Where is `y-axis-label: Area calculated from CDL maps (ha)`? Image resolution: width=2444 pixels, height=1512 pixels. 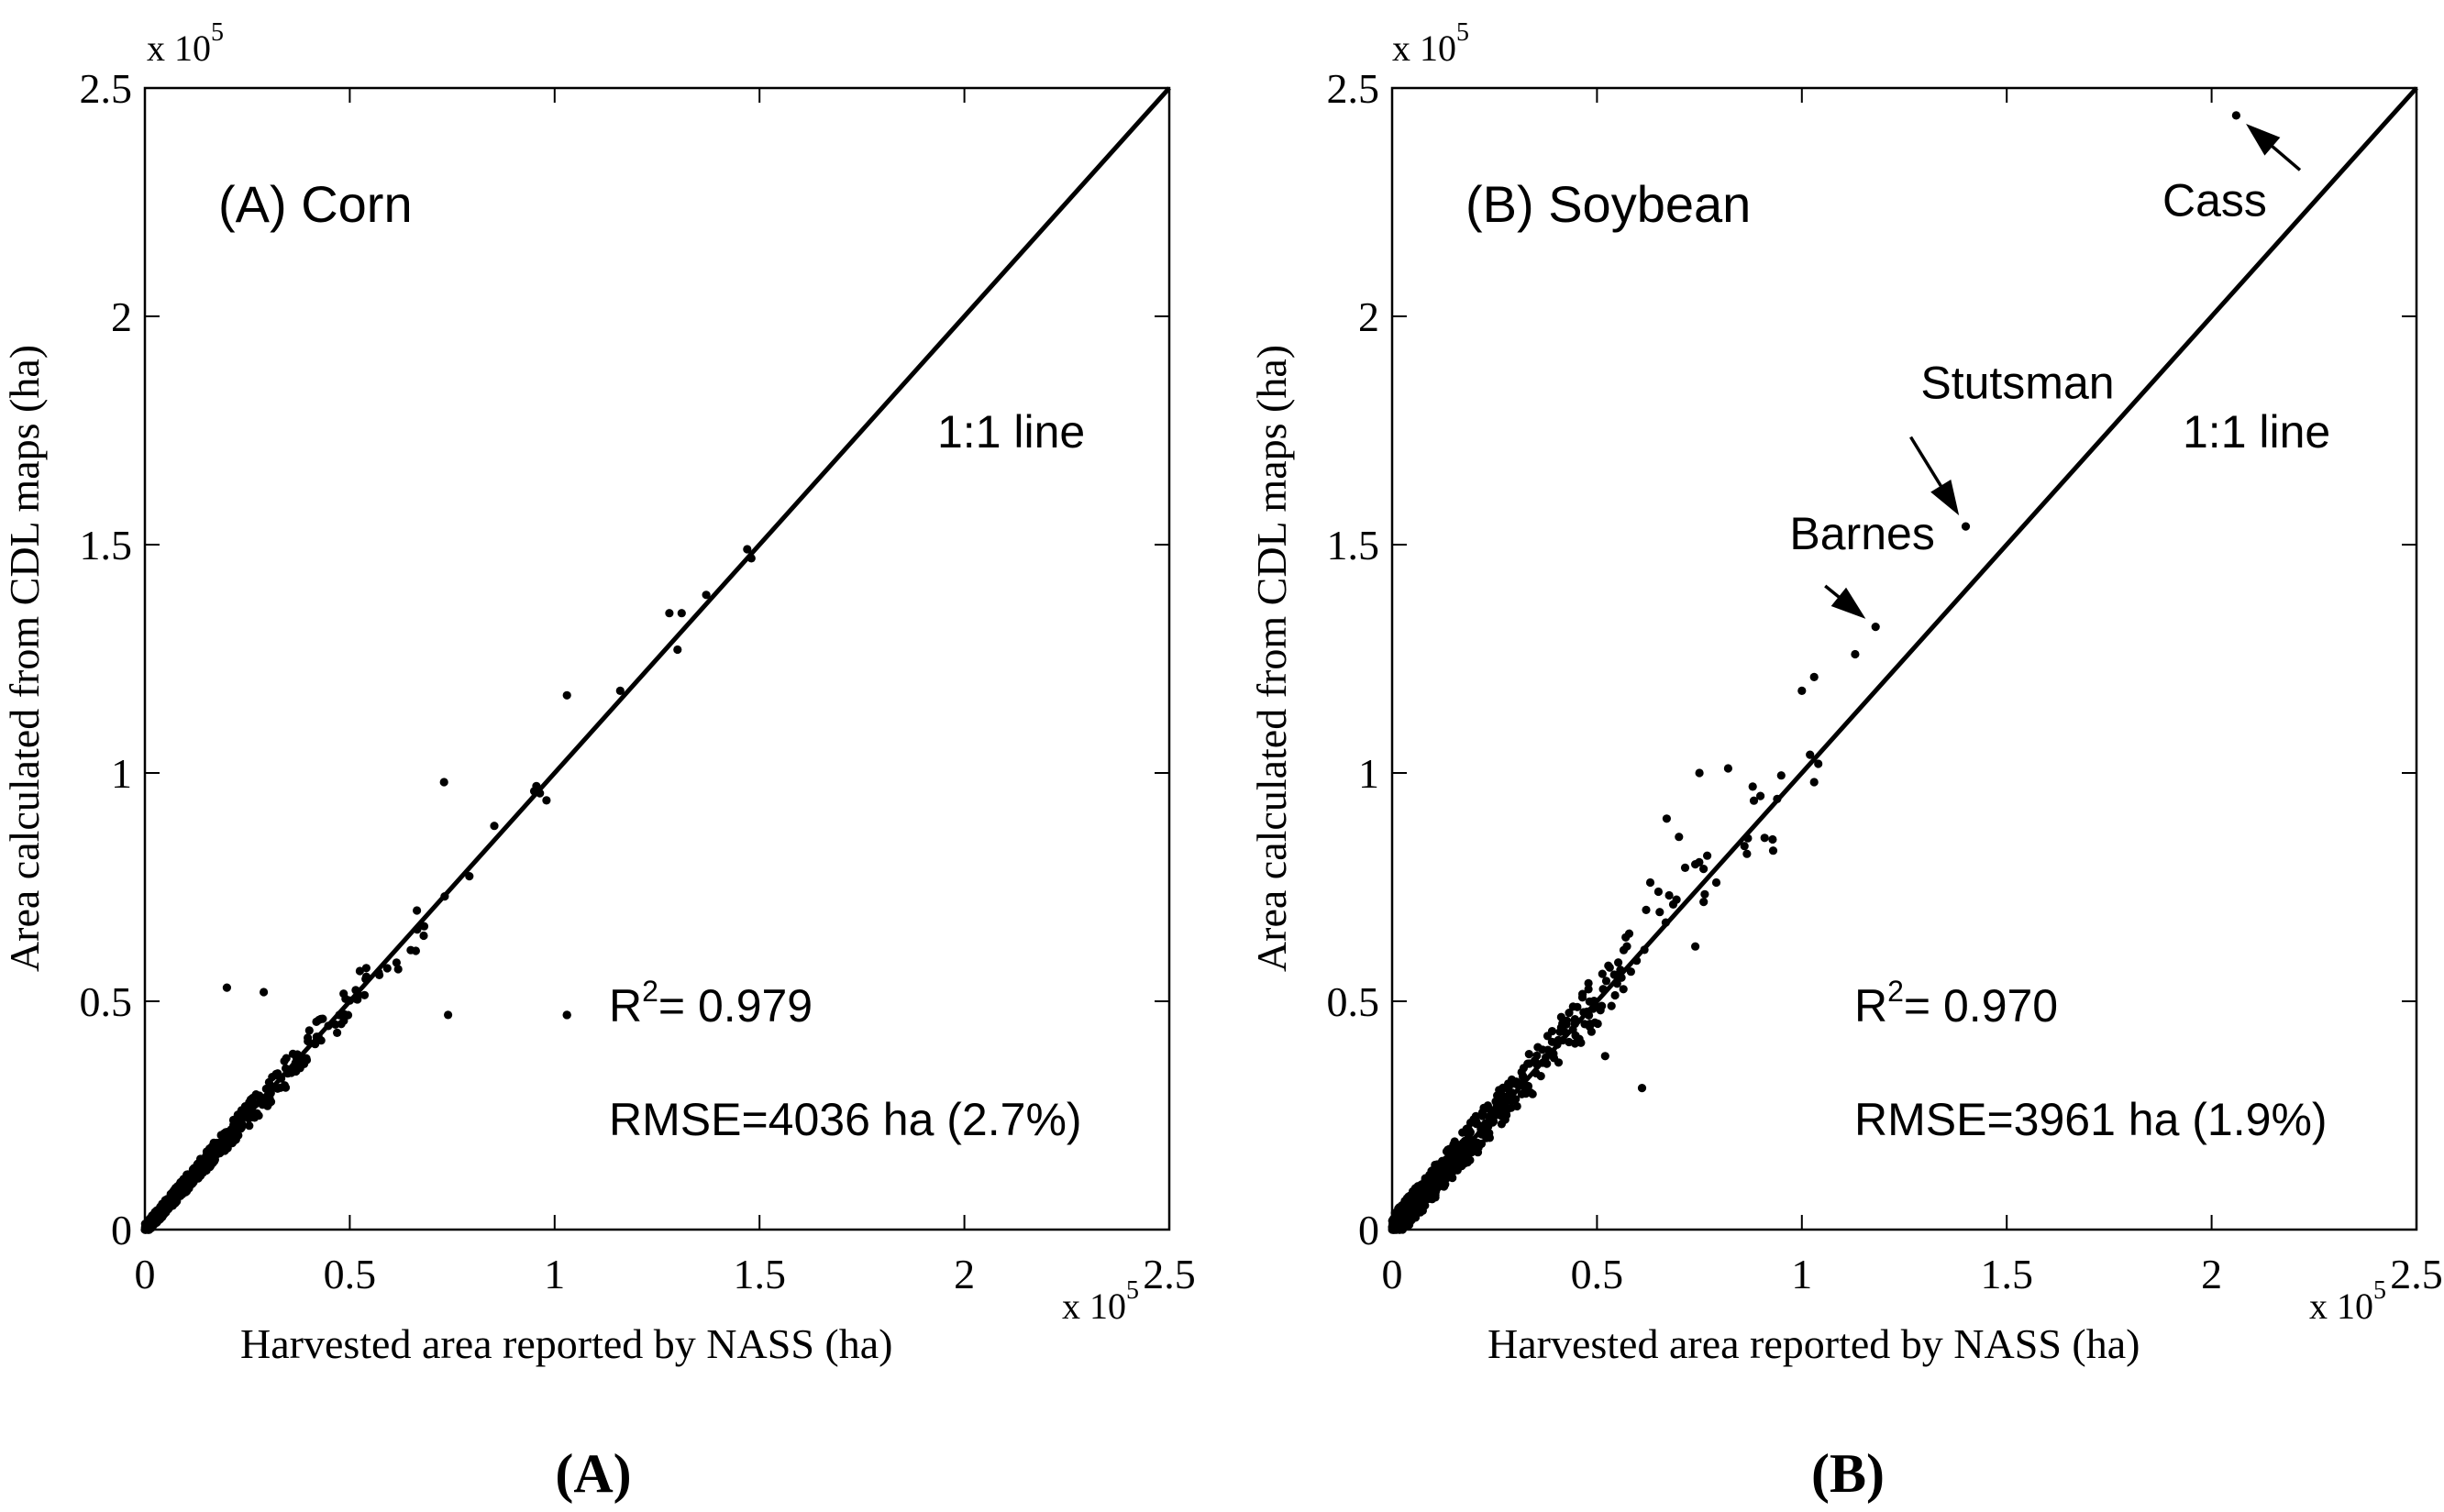 y-axis-label: Area calculated from CDL maps (ha) is located at coordinates (25, 658).